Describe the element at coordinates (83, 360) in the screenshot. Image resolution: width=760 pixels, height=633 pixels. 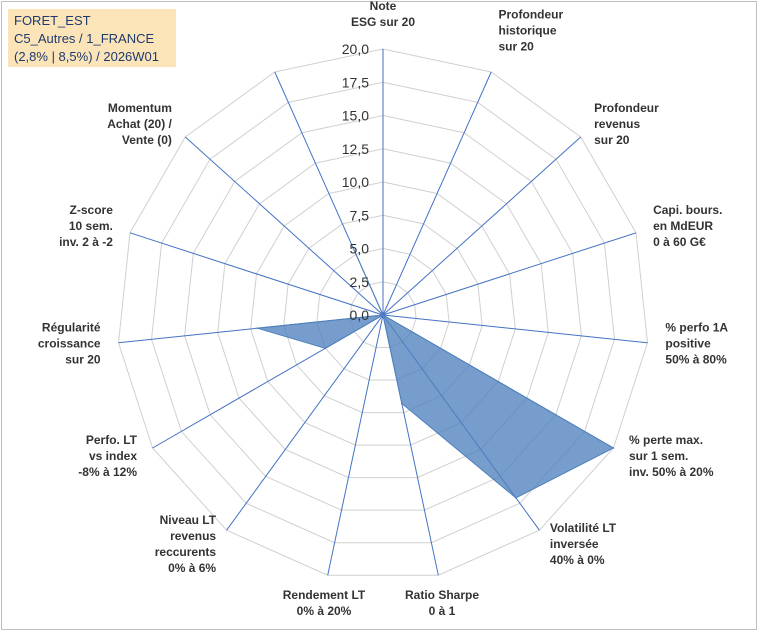
I see `axis-label-11-line-2: sur 20` at that location.